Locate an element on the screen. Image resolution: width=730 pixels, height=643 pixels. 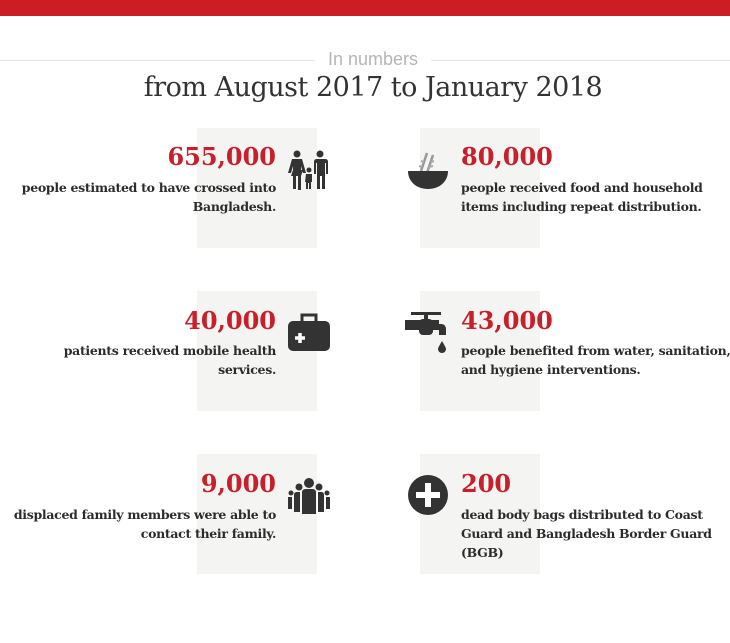
rice-bowl-icon is located at coordinates (428, 170).